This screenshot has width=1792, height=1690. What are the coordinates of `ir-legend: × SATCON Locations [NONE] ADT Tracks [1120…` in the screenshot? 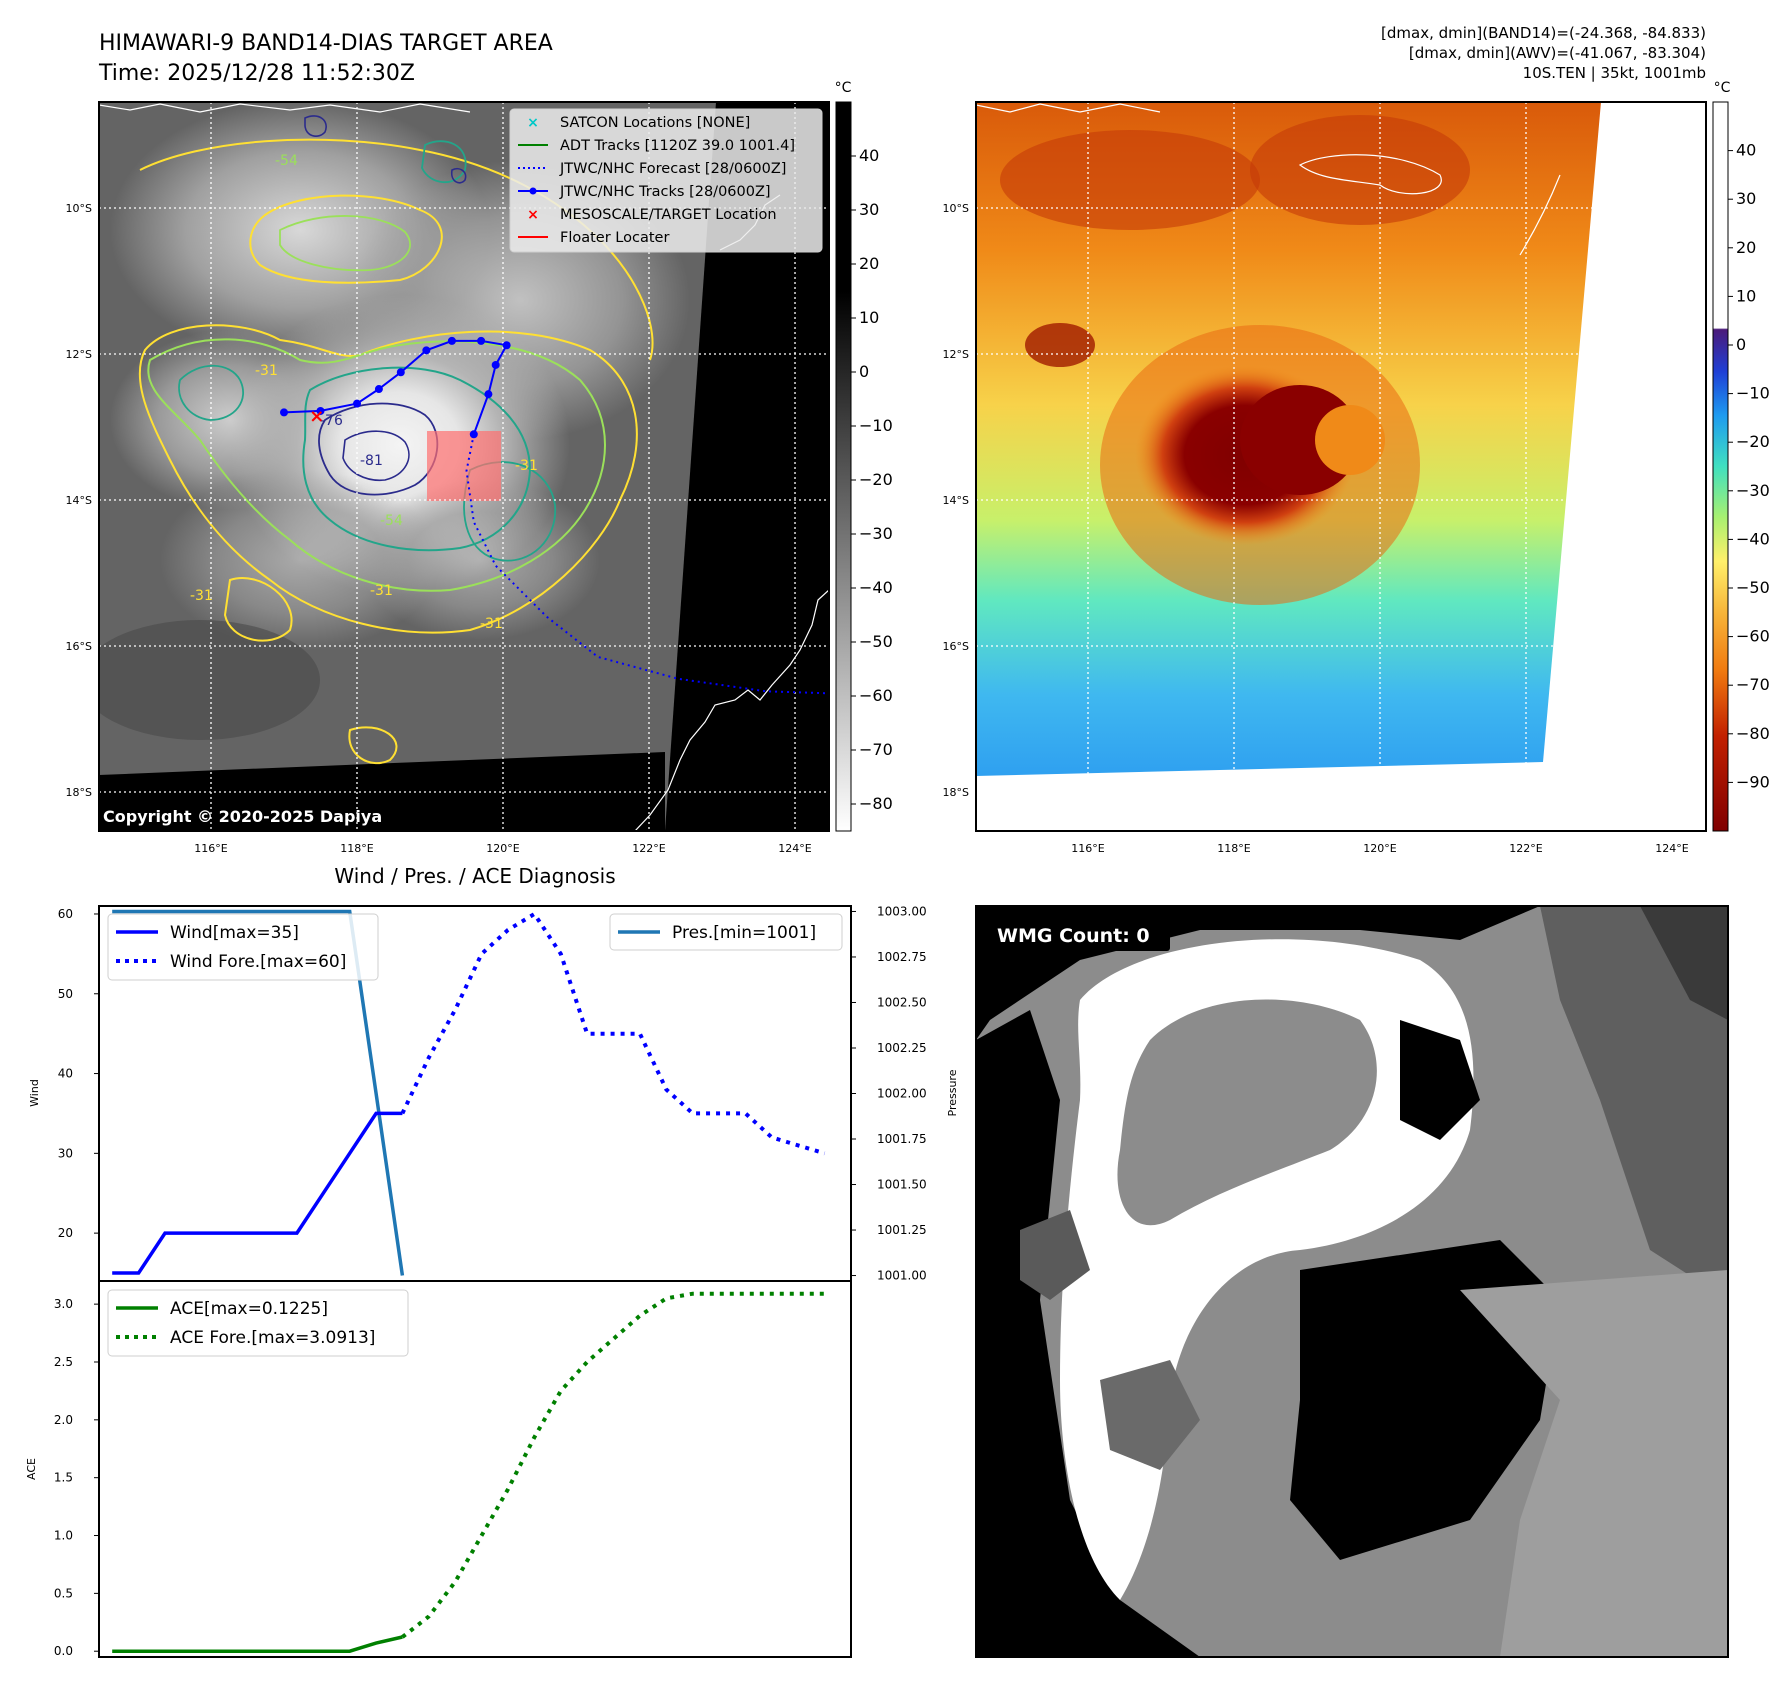 It's located at (666, 180).